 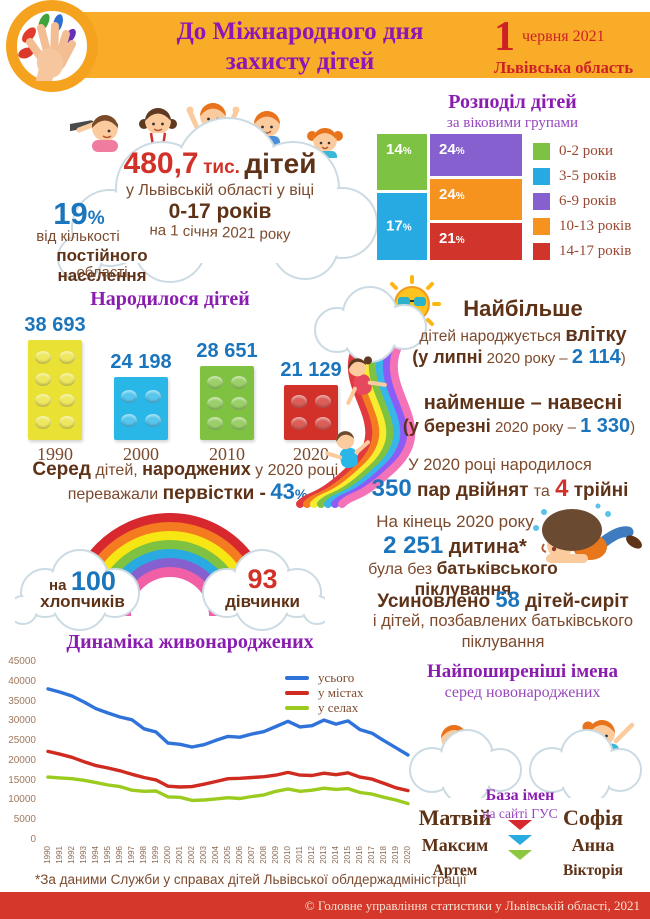 I want to click on twins-line1: У 2020 році народилося, so click(x=500, y=465).